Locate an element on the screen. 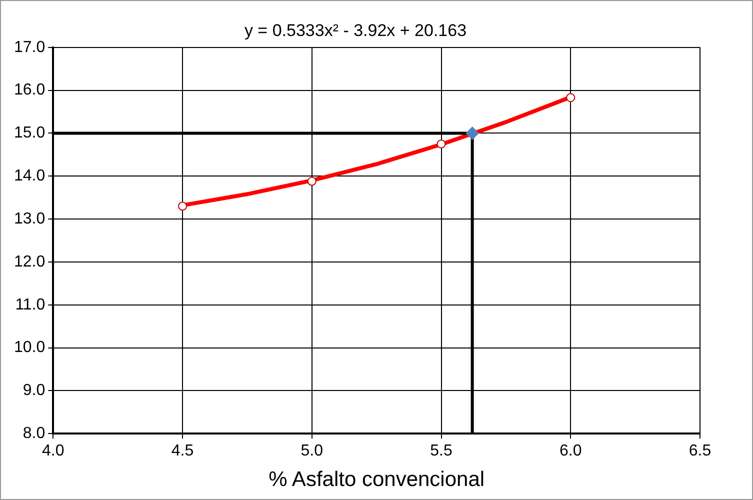 The width and height of the screenshot is (753, 500). y-tick-label: 17.0 is located at coordinates (30, 47).